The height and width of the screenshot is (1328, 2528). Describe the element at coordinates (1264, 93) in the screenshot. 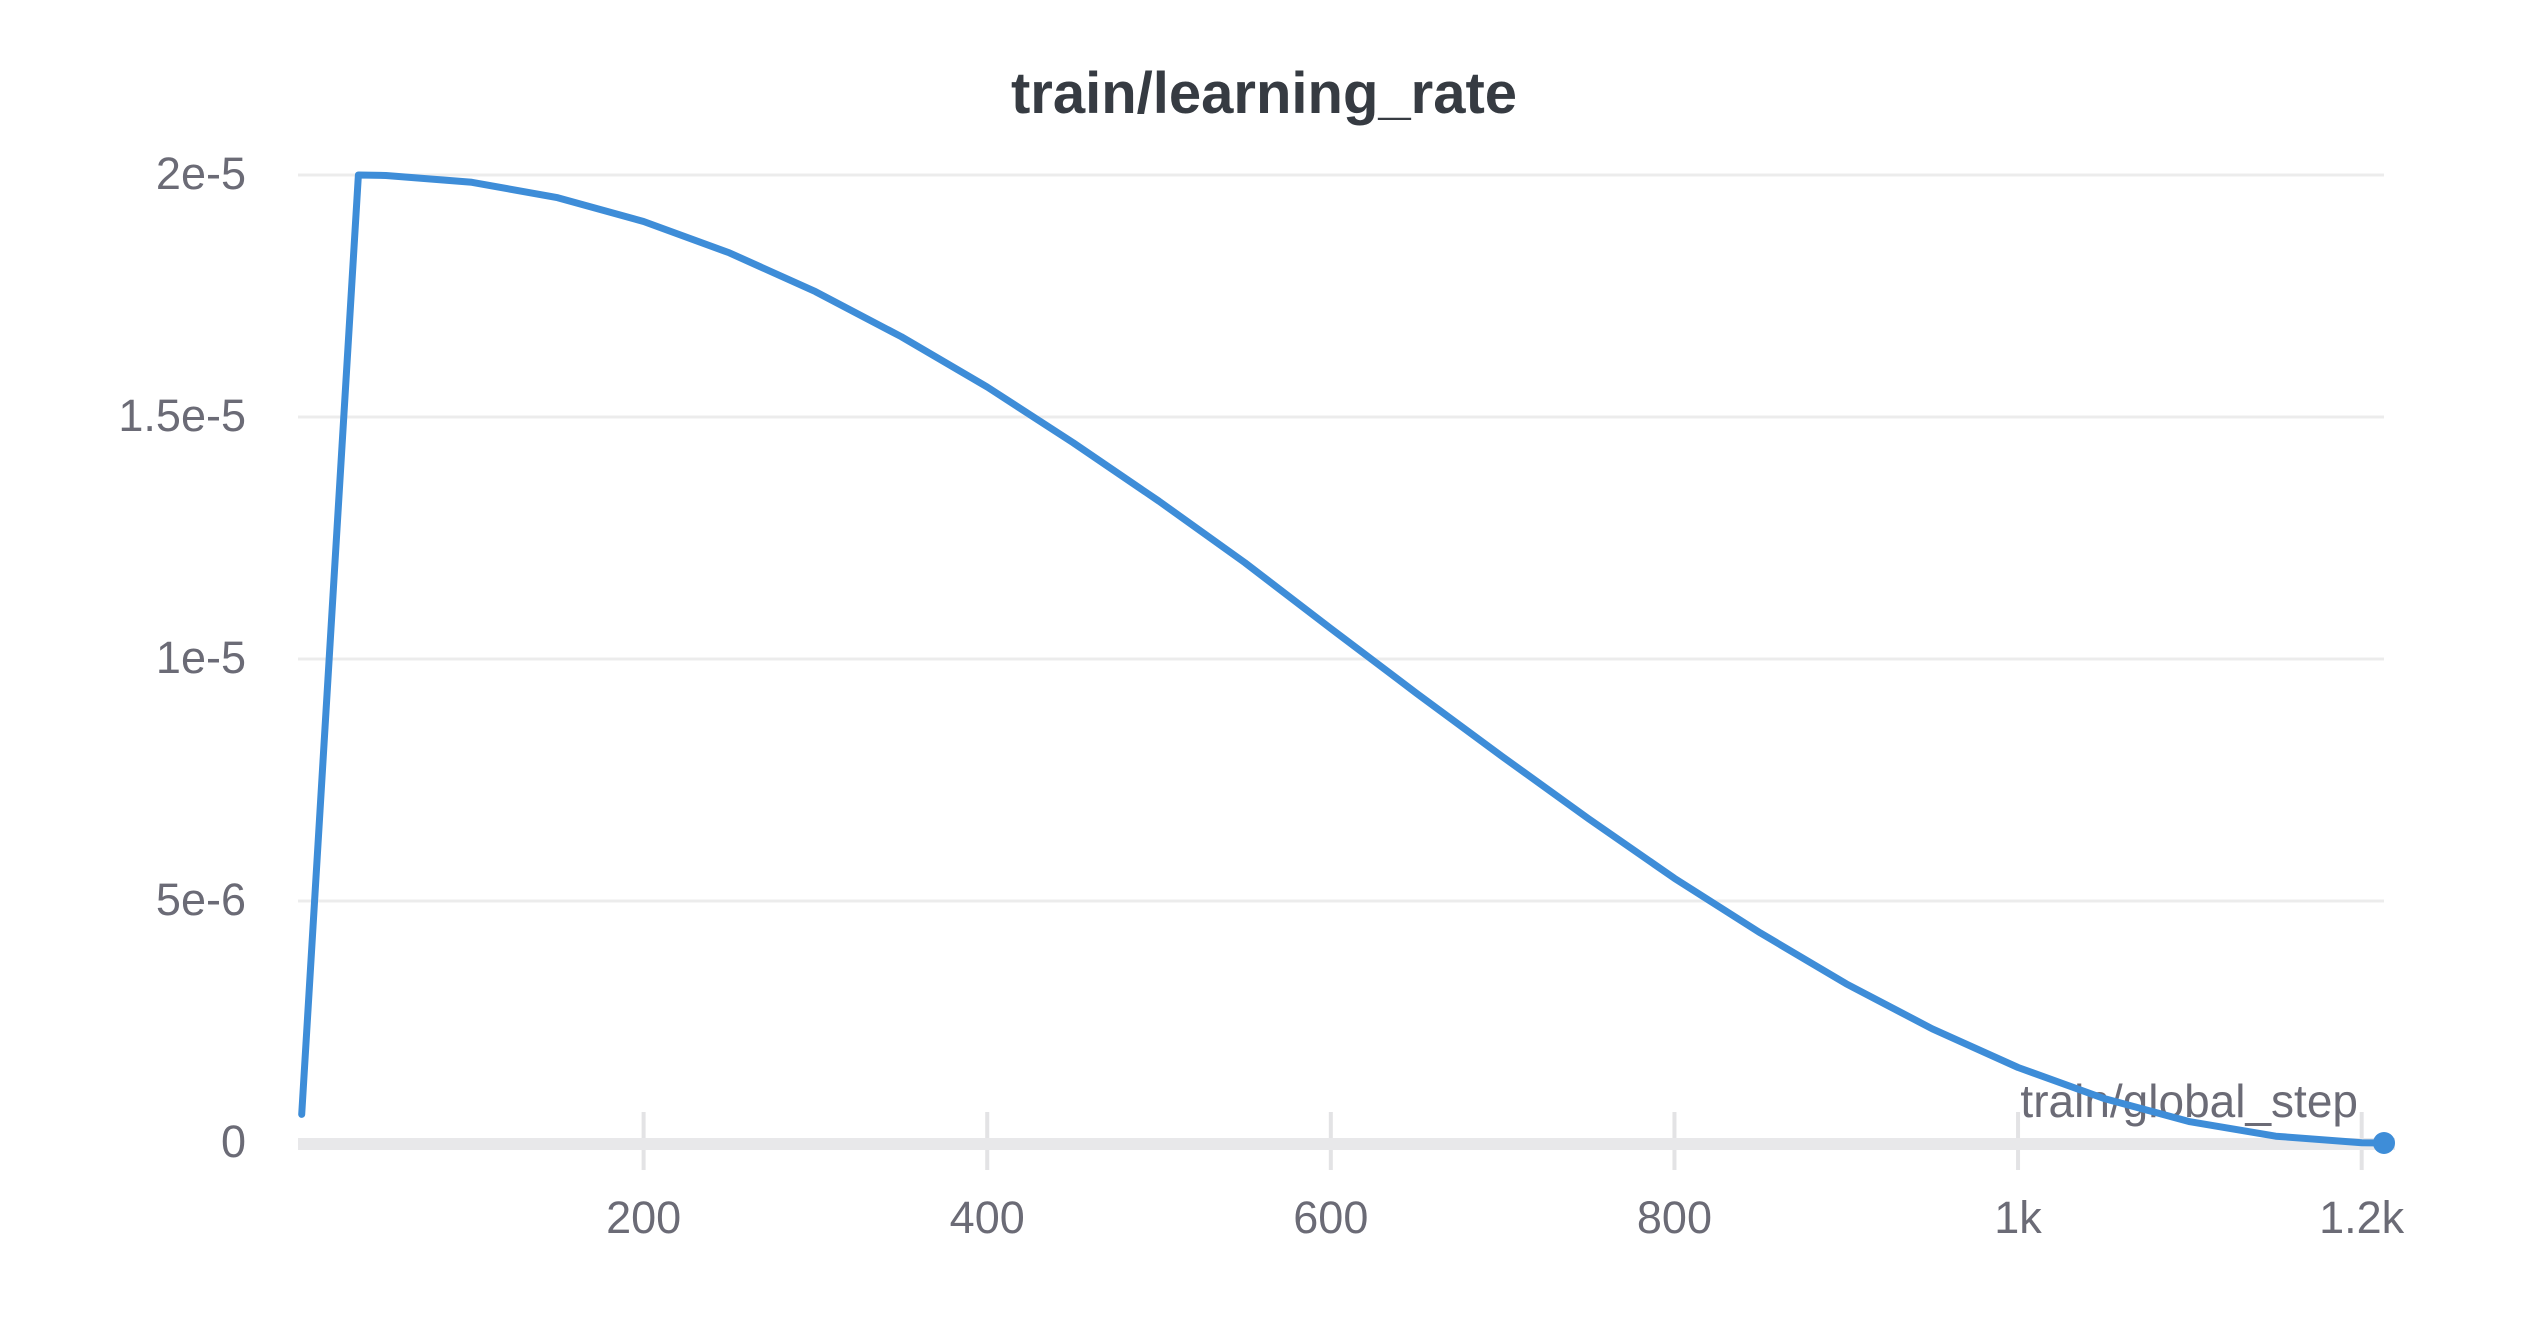

I see `chart-title: train/learning_rate` at that location.